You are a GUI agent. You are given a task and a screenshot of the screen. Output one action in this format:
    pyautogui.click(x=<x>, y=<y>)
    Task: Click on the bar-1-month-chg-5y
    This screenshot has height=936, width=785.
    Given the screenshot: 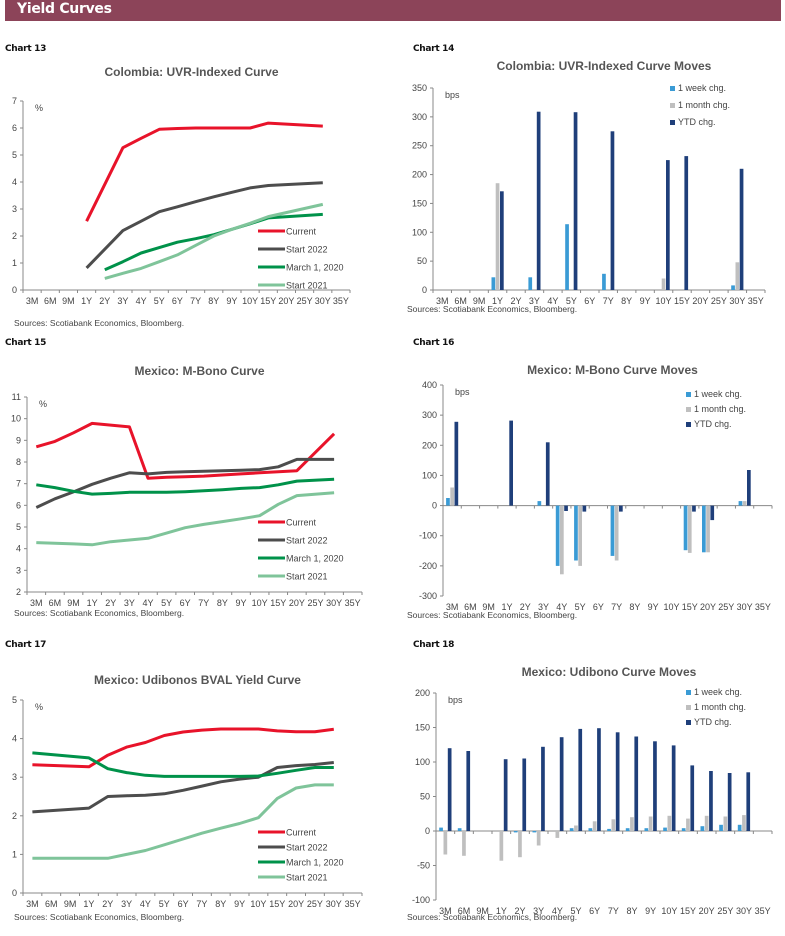 What is the action you would take?
    pyautogui.click(x=576, y=828)
    